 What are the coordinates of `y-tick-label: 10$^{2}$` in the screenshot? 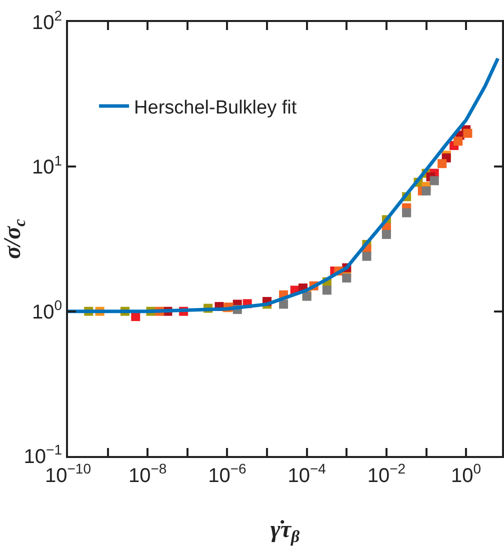 It's located at (47, 21).